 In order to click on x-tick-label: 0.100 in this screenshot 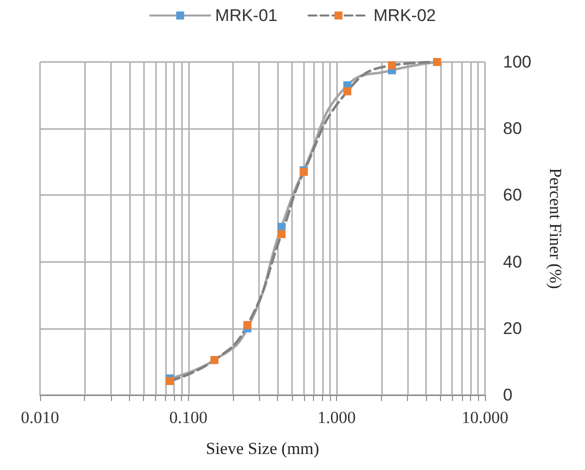, I will do `click(188, 417)`.